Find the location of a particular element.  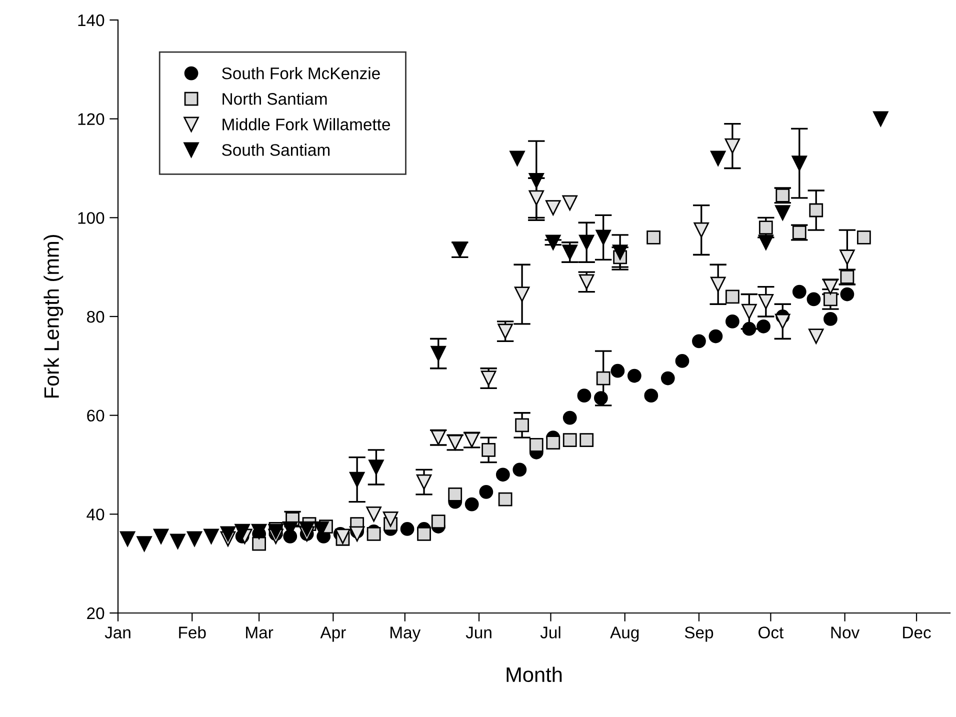

y-tick-label: 20 is located at coordinates (95, 613).